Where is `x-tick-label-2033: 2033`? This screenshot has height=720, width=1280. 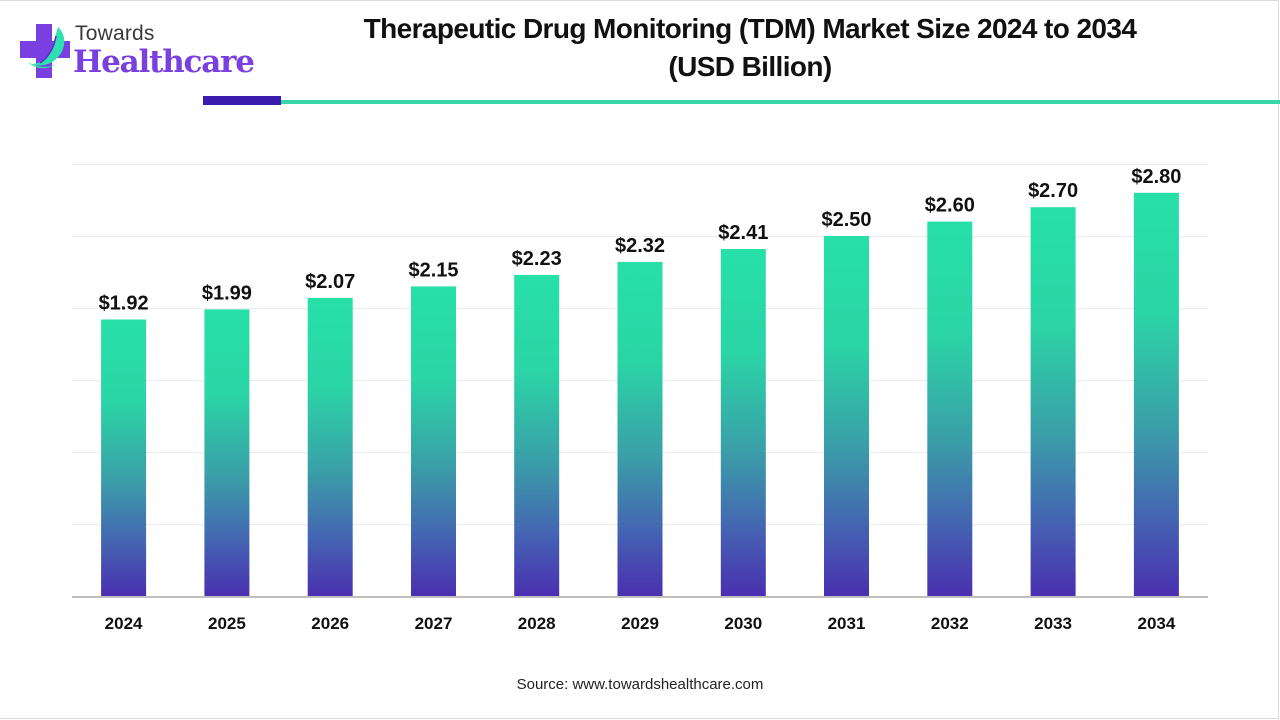
x-tick-label-2033: 2033 is located at coordinates (1053, 623).